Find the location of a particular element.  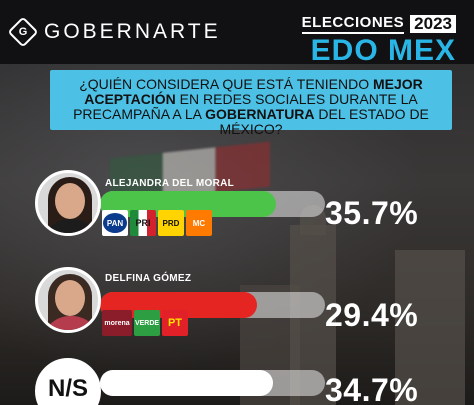

election-year: 2023 is located at coordinates (433, 24).